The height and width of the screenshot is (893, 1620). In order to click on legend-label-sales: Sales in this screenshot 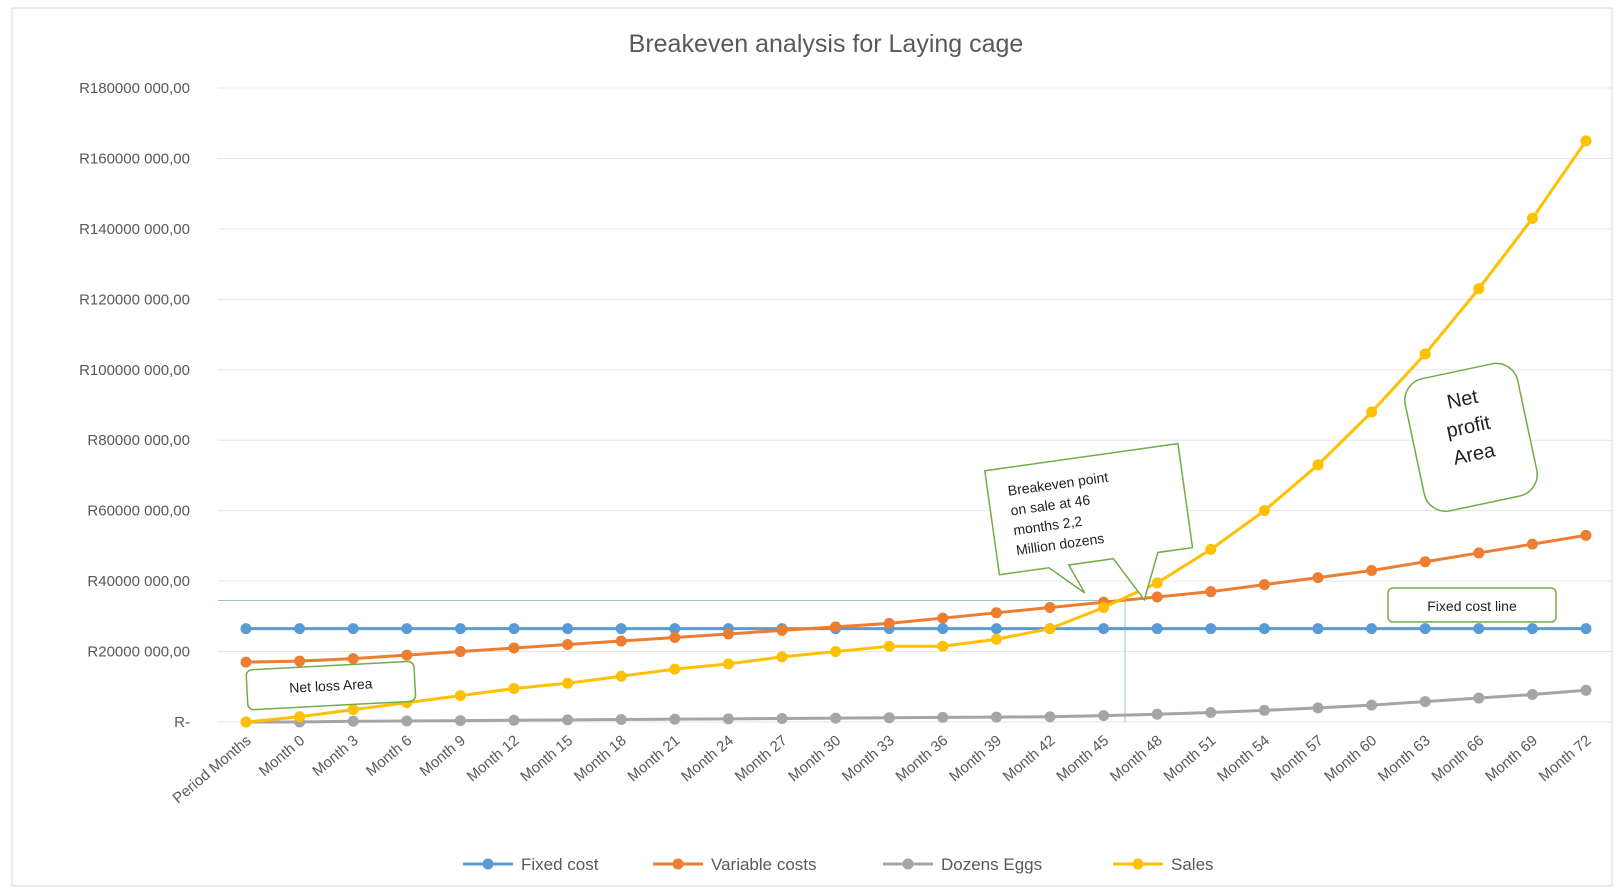, I will do `click(1192, 864)`.